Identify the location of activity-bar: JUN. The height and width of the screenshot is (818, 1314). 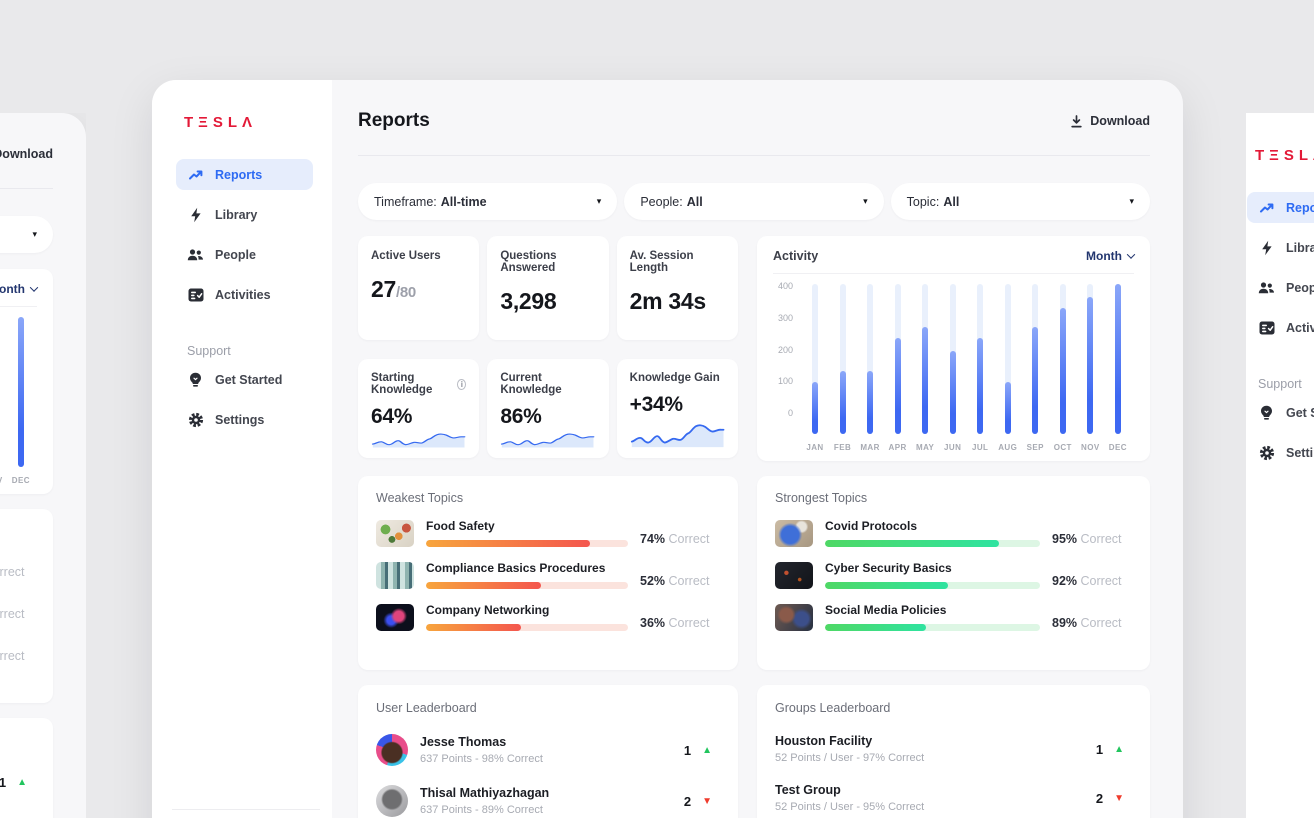
(953, 369).